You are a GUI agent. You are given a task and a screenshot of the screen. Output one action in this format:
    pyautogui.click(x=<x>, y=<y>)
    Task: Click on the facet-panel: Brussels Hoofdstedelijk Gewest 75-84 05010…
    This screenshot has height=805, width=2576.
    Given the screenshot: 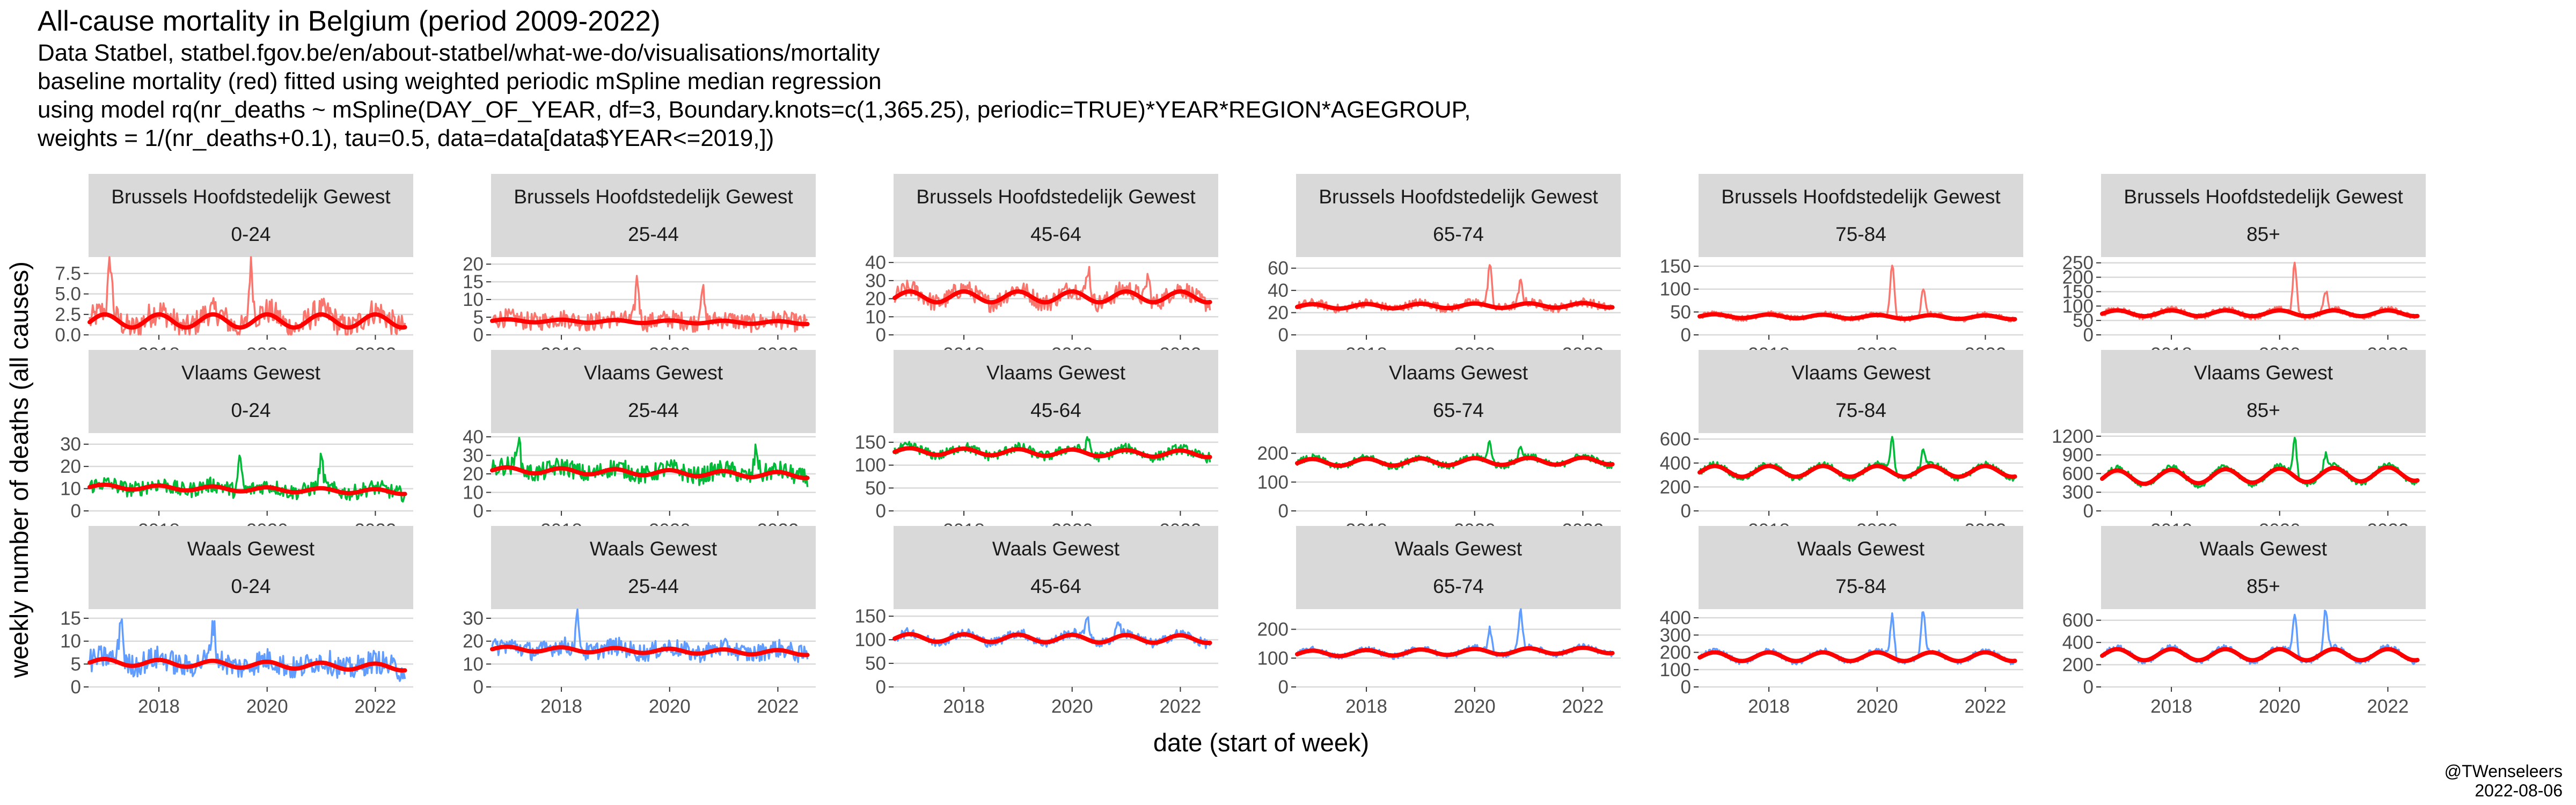 What is the action you would take?
    pyautogui.click(x=1841, y=269)
    